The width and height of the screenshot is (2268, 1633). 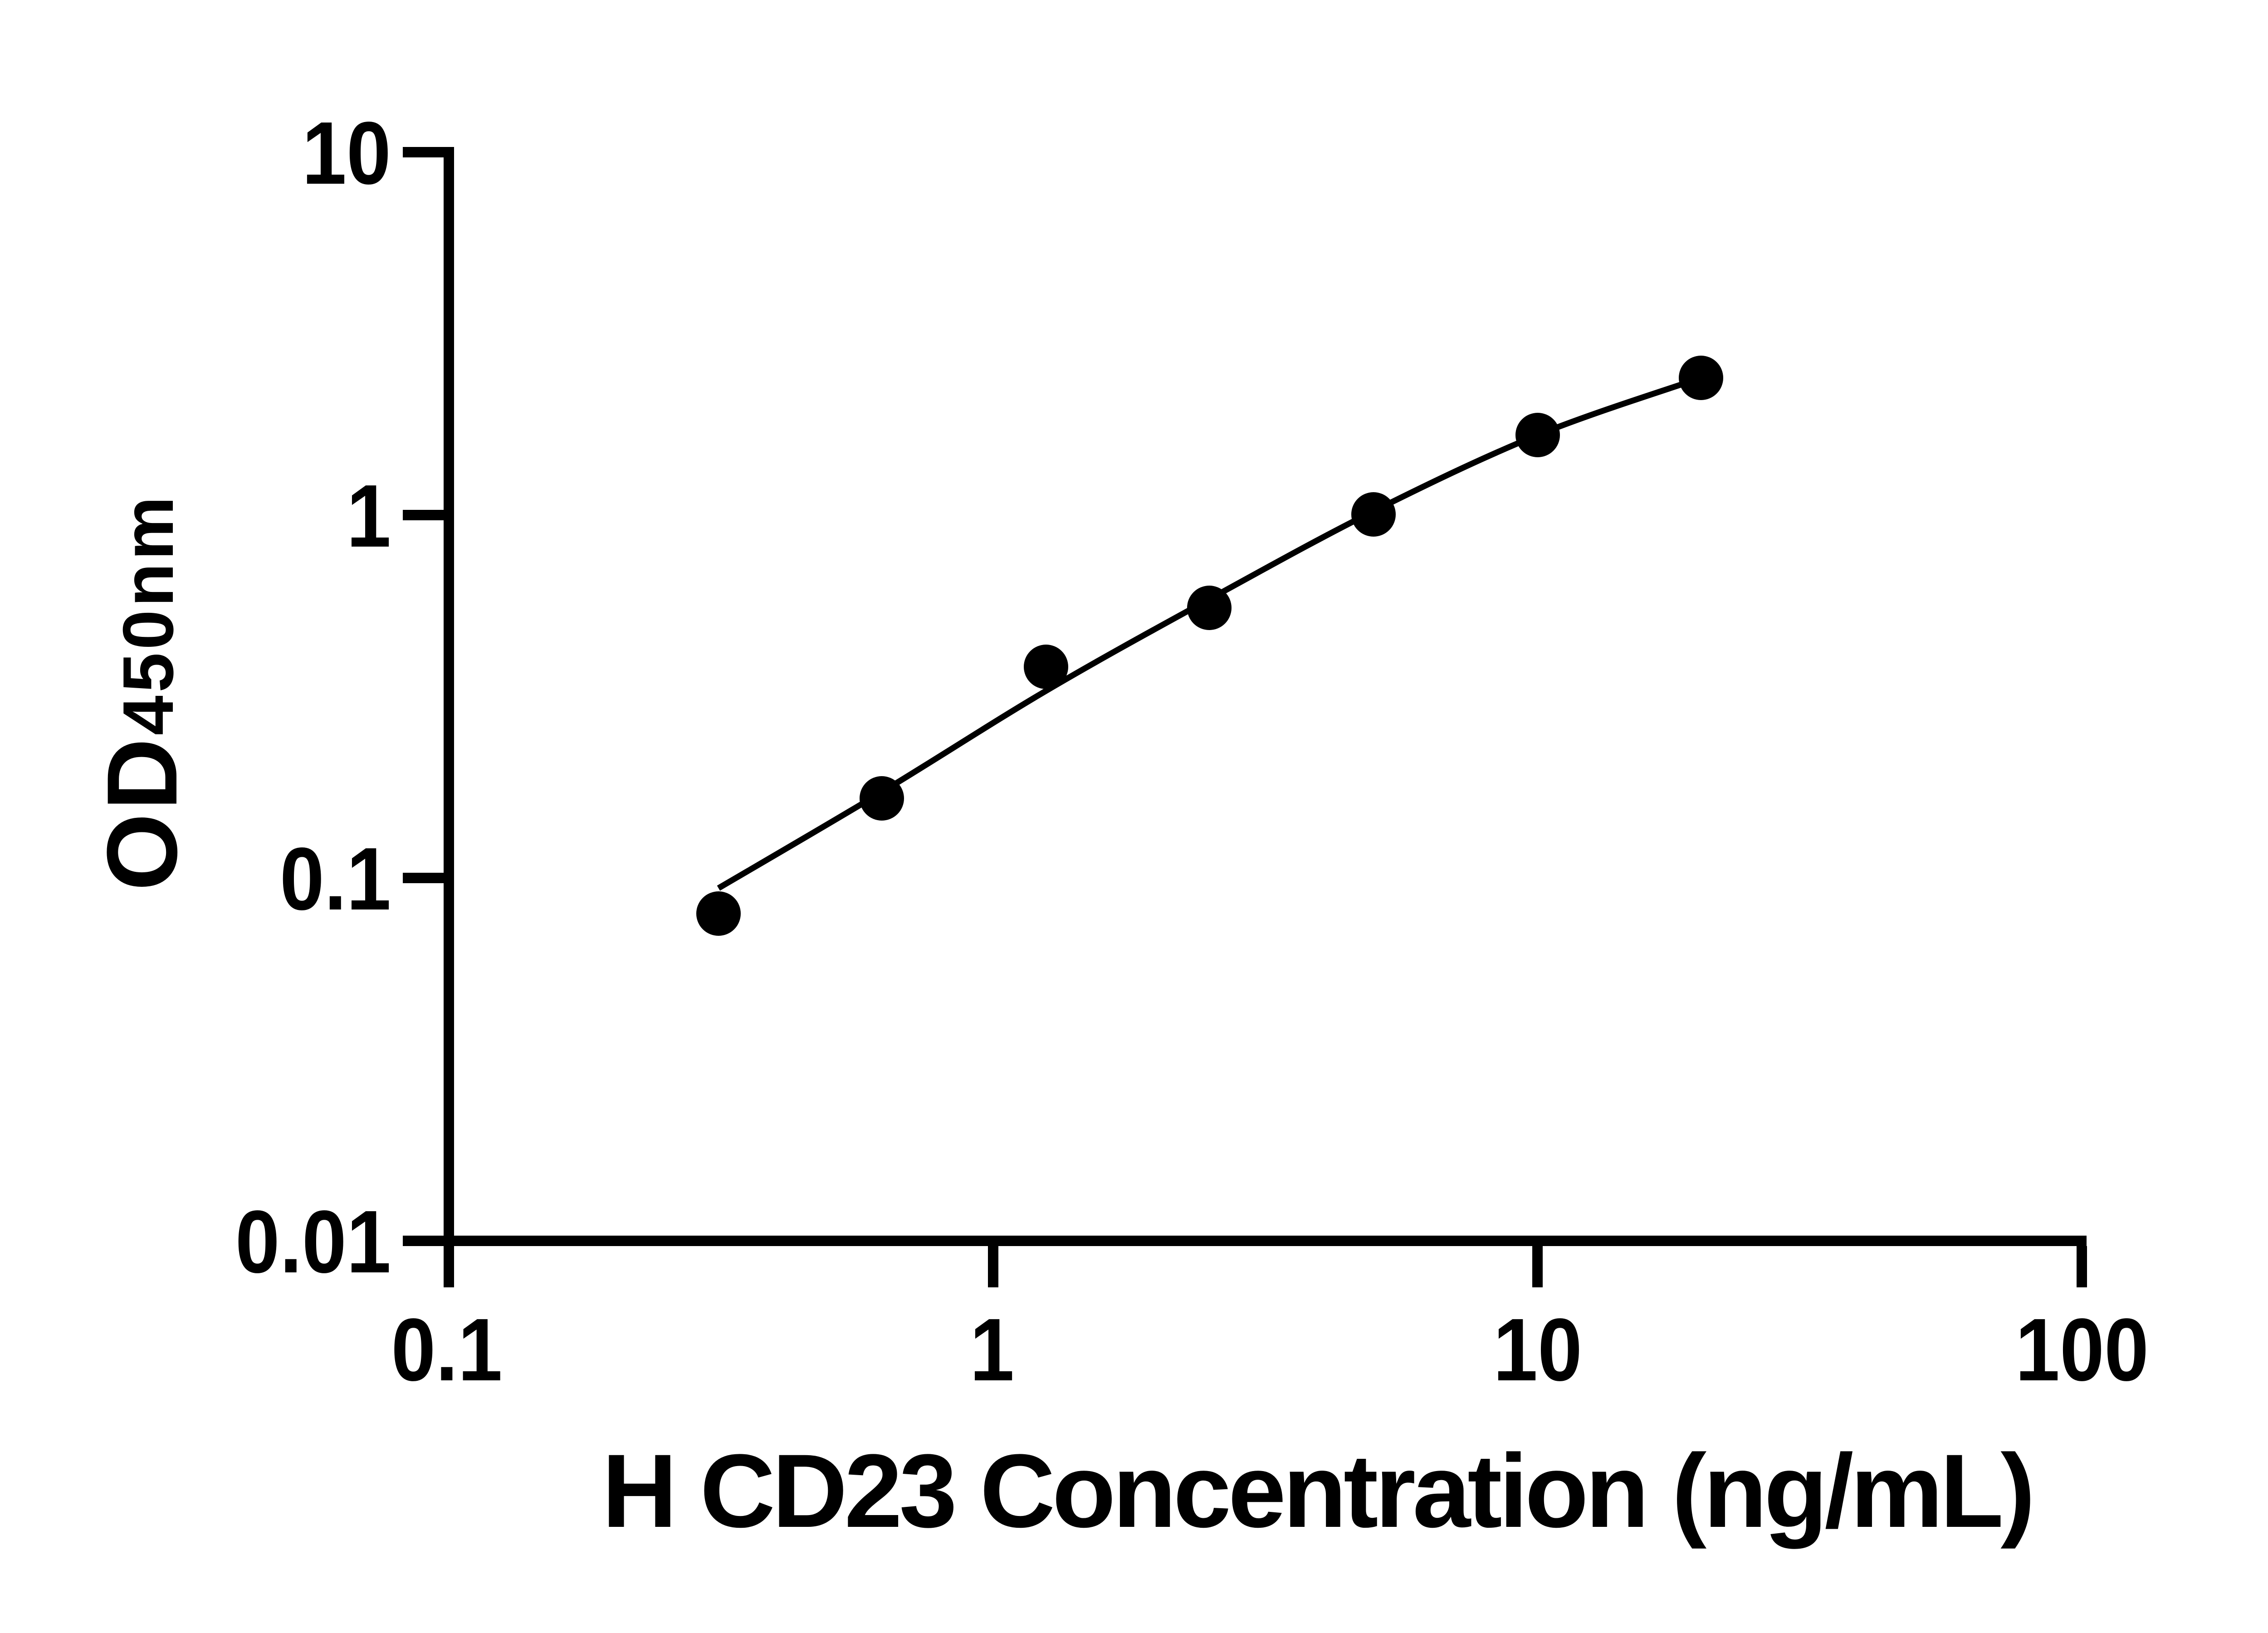 I want to click on svg-text: 0.01, so click(x=313, y=1241).